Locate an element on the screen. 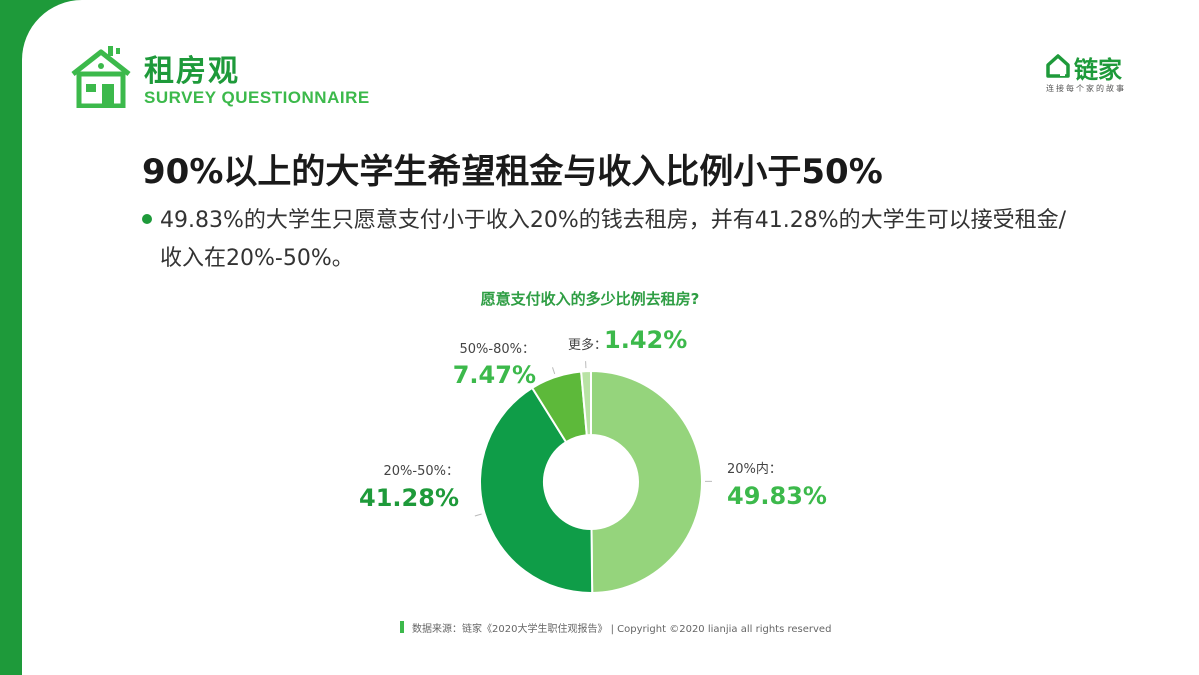 This screenshot has width=1199, height=675. brand-name: 链家 is located at coordinates (1098, 70).